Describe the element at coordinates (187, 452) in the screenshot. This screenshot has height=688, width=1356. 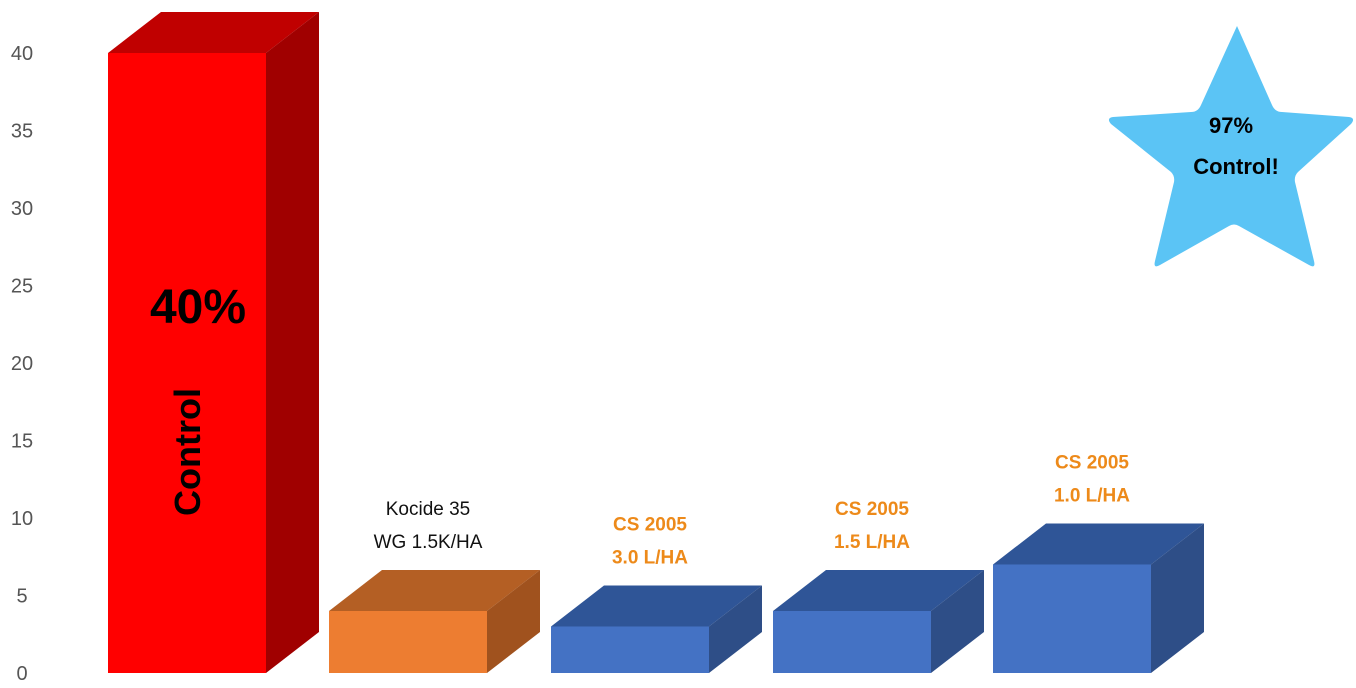
I see `control-bar-label: Control` at that location.